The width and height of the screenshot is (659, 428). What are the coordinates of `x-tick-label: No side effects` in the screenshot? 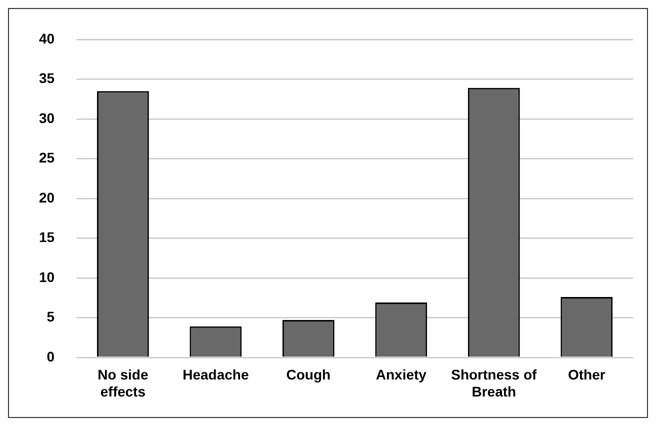 It's located at (123, 383).